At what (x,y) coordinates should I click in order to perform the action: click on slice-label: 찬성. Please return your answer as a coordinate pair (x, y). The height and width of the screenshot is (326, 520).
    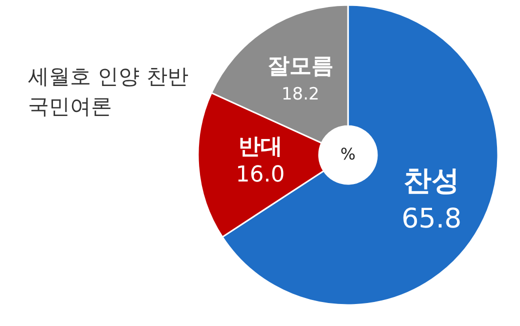
    Looking at the image, I should click on (432, 180).